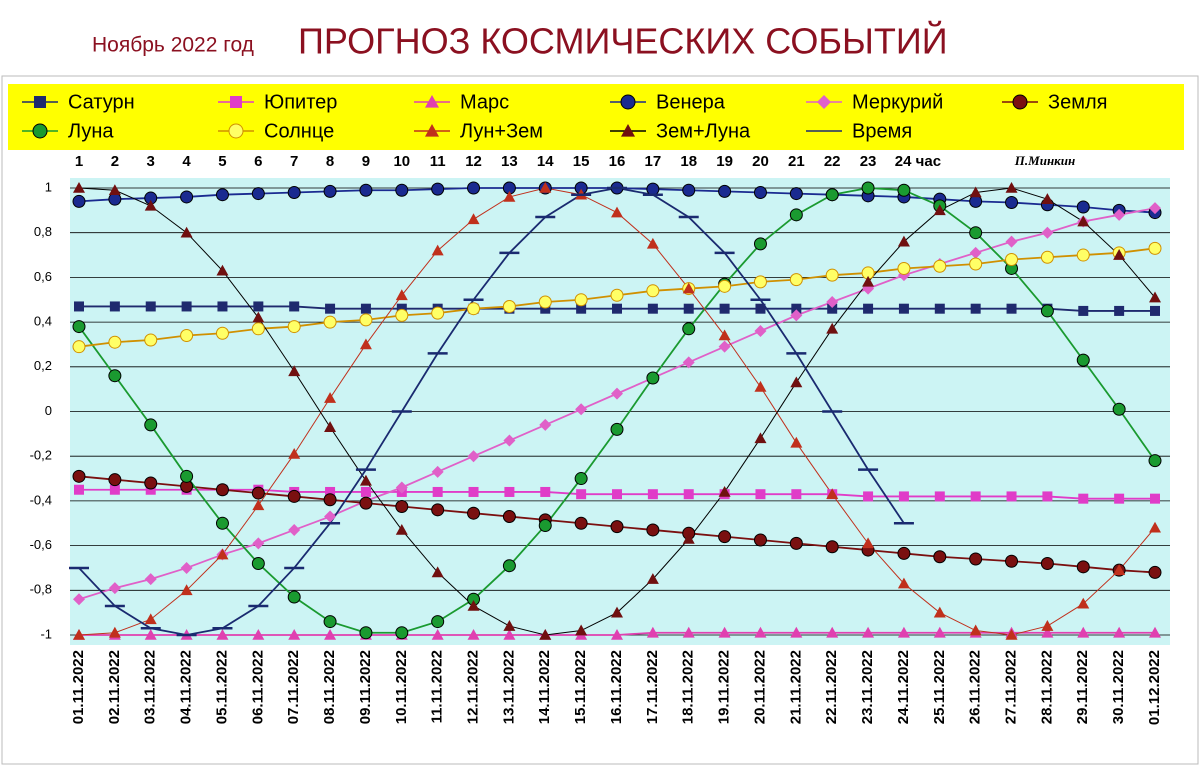 The width and height of the screenshot is (1200, 770). What do you see at coordinates (299, 131) in the screenshot?
I see `legend-label: Солнце` at bounding box center [299, 131].